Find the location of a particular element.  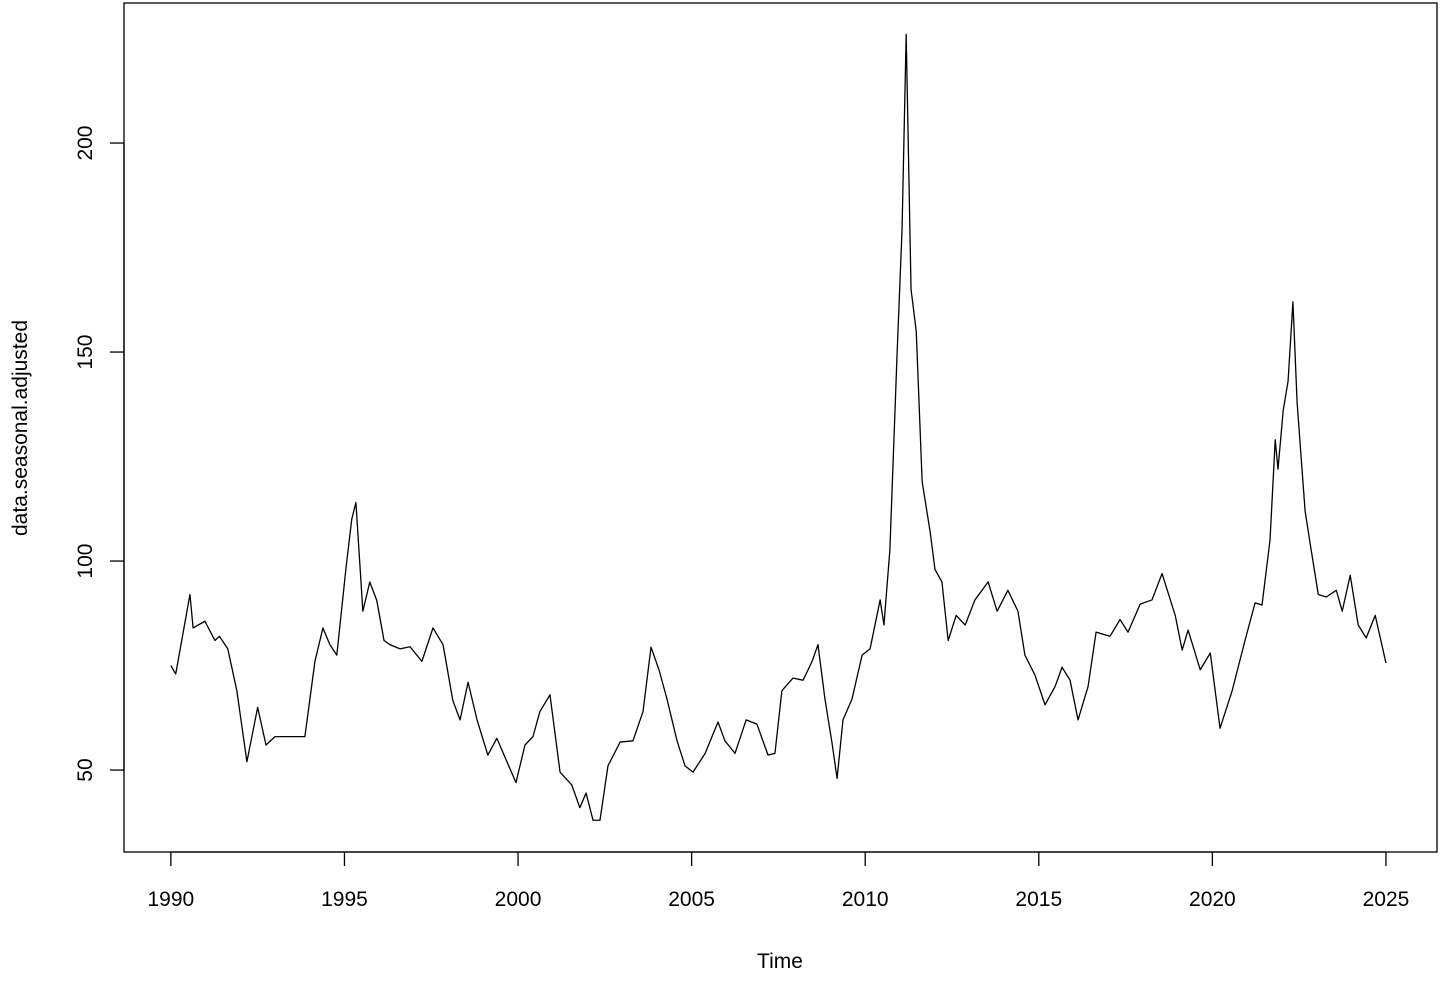

x-tick-label: 2015 is located at coordinates (1038, 899).